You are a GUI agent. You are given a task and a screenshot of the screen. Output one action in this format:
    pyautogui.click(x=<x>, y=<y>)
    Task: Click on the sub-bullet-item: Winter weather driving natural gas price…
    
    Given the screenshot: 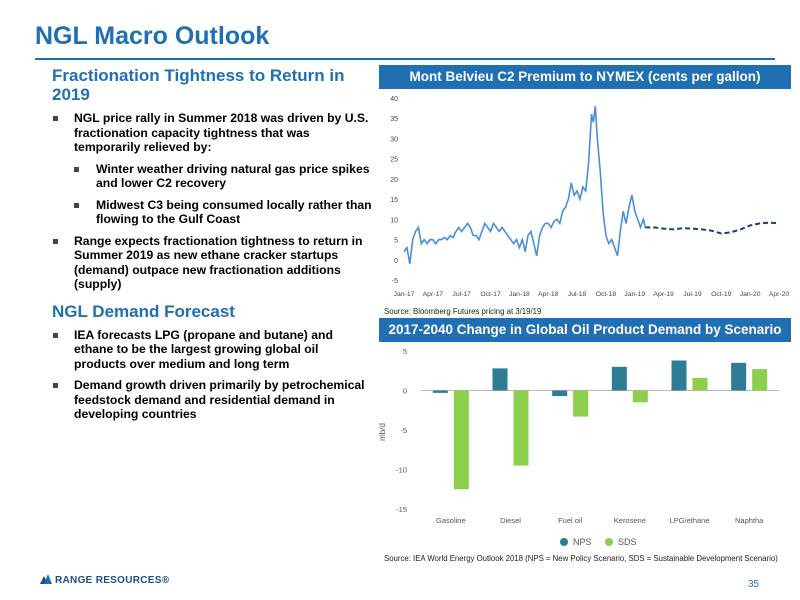 What is the action you would take?
    pyautogui.click(x=212, y=176)
    